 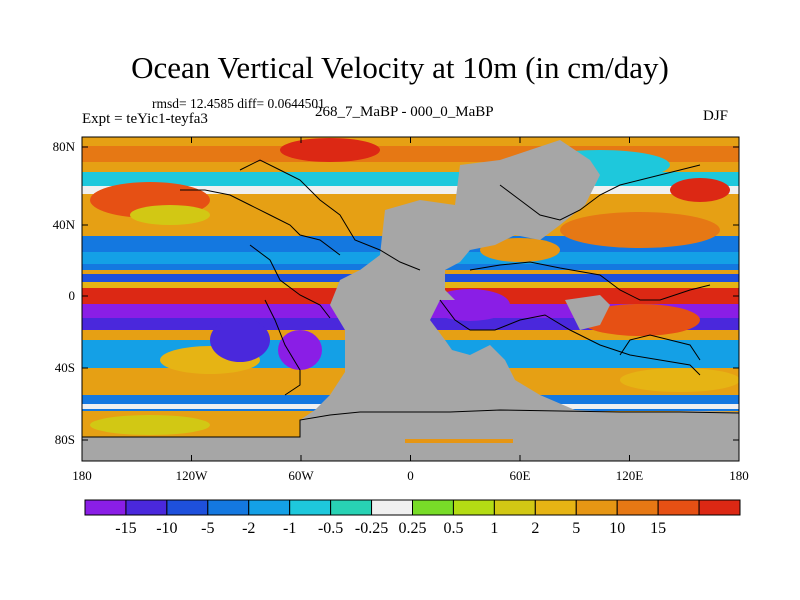 I want to click on colorbar-label: 5, so click(x=576, y=528).